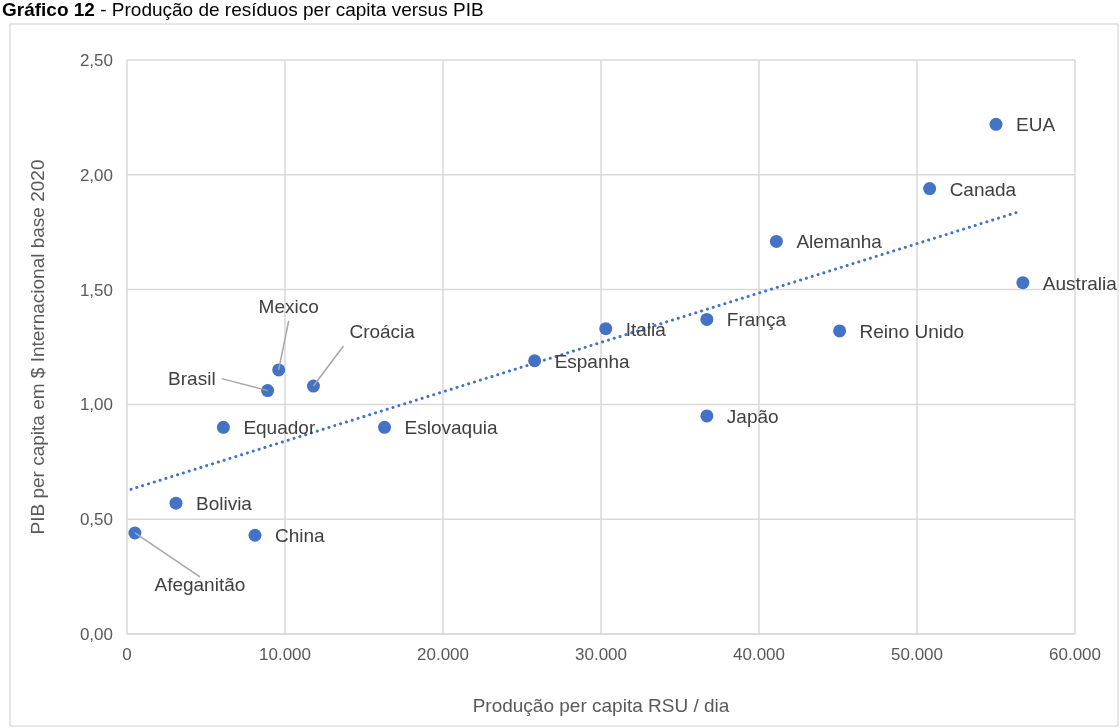 The width and height of the screenshot is (1120, 728). What do you see at coordinates (983, 189) in the screenshot?
I see `annotation: Canada` at bounding box center [983, 189].